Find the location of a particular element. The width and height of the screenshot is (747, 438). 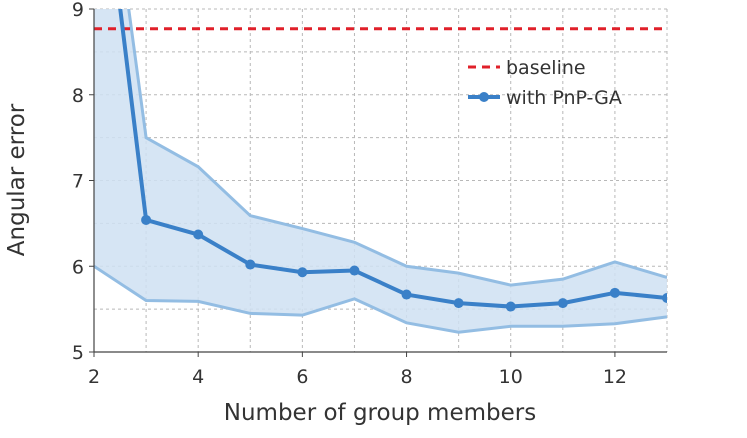

legend-series-marker is located at coordinates (484, 97).